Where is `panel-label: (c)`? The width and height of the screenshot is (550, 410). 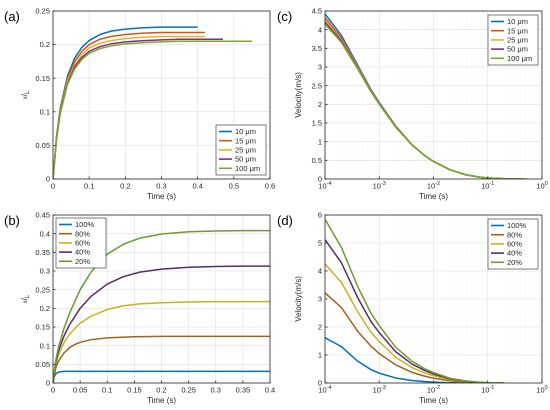
panel-label: (c) is located at coordinates (284, 16).